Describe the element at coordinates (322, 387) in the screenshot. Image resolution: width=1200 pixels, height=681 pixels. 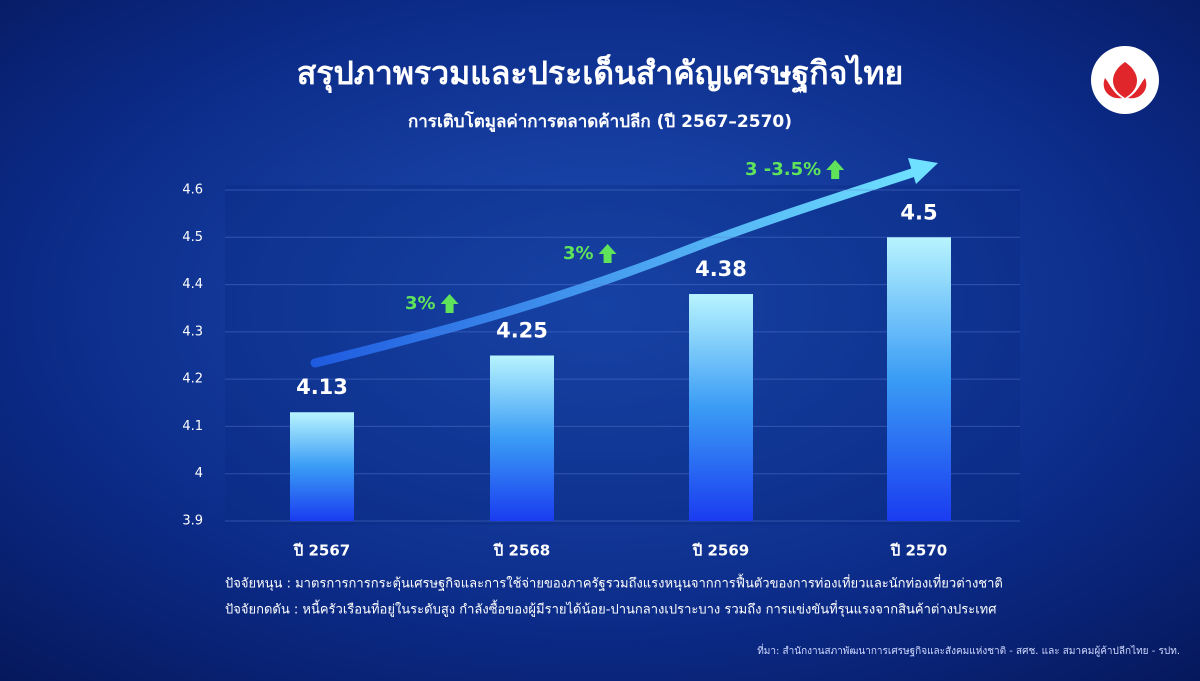
I see `data-label: 4.13` at that location.